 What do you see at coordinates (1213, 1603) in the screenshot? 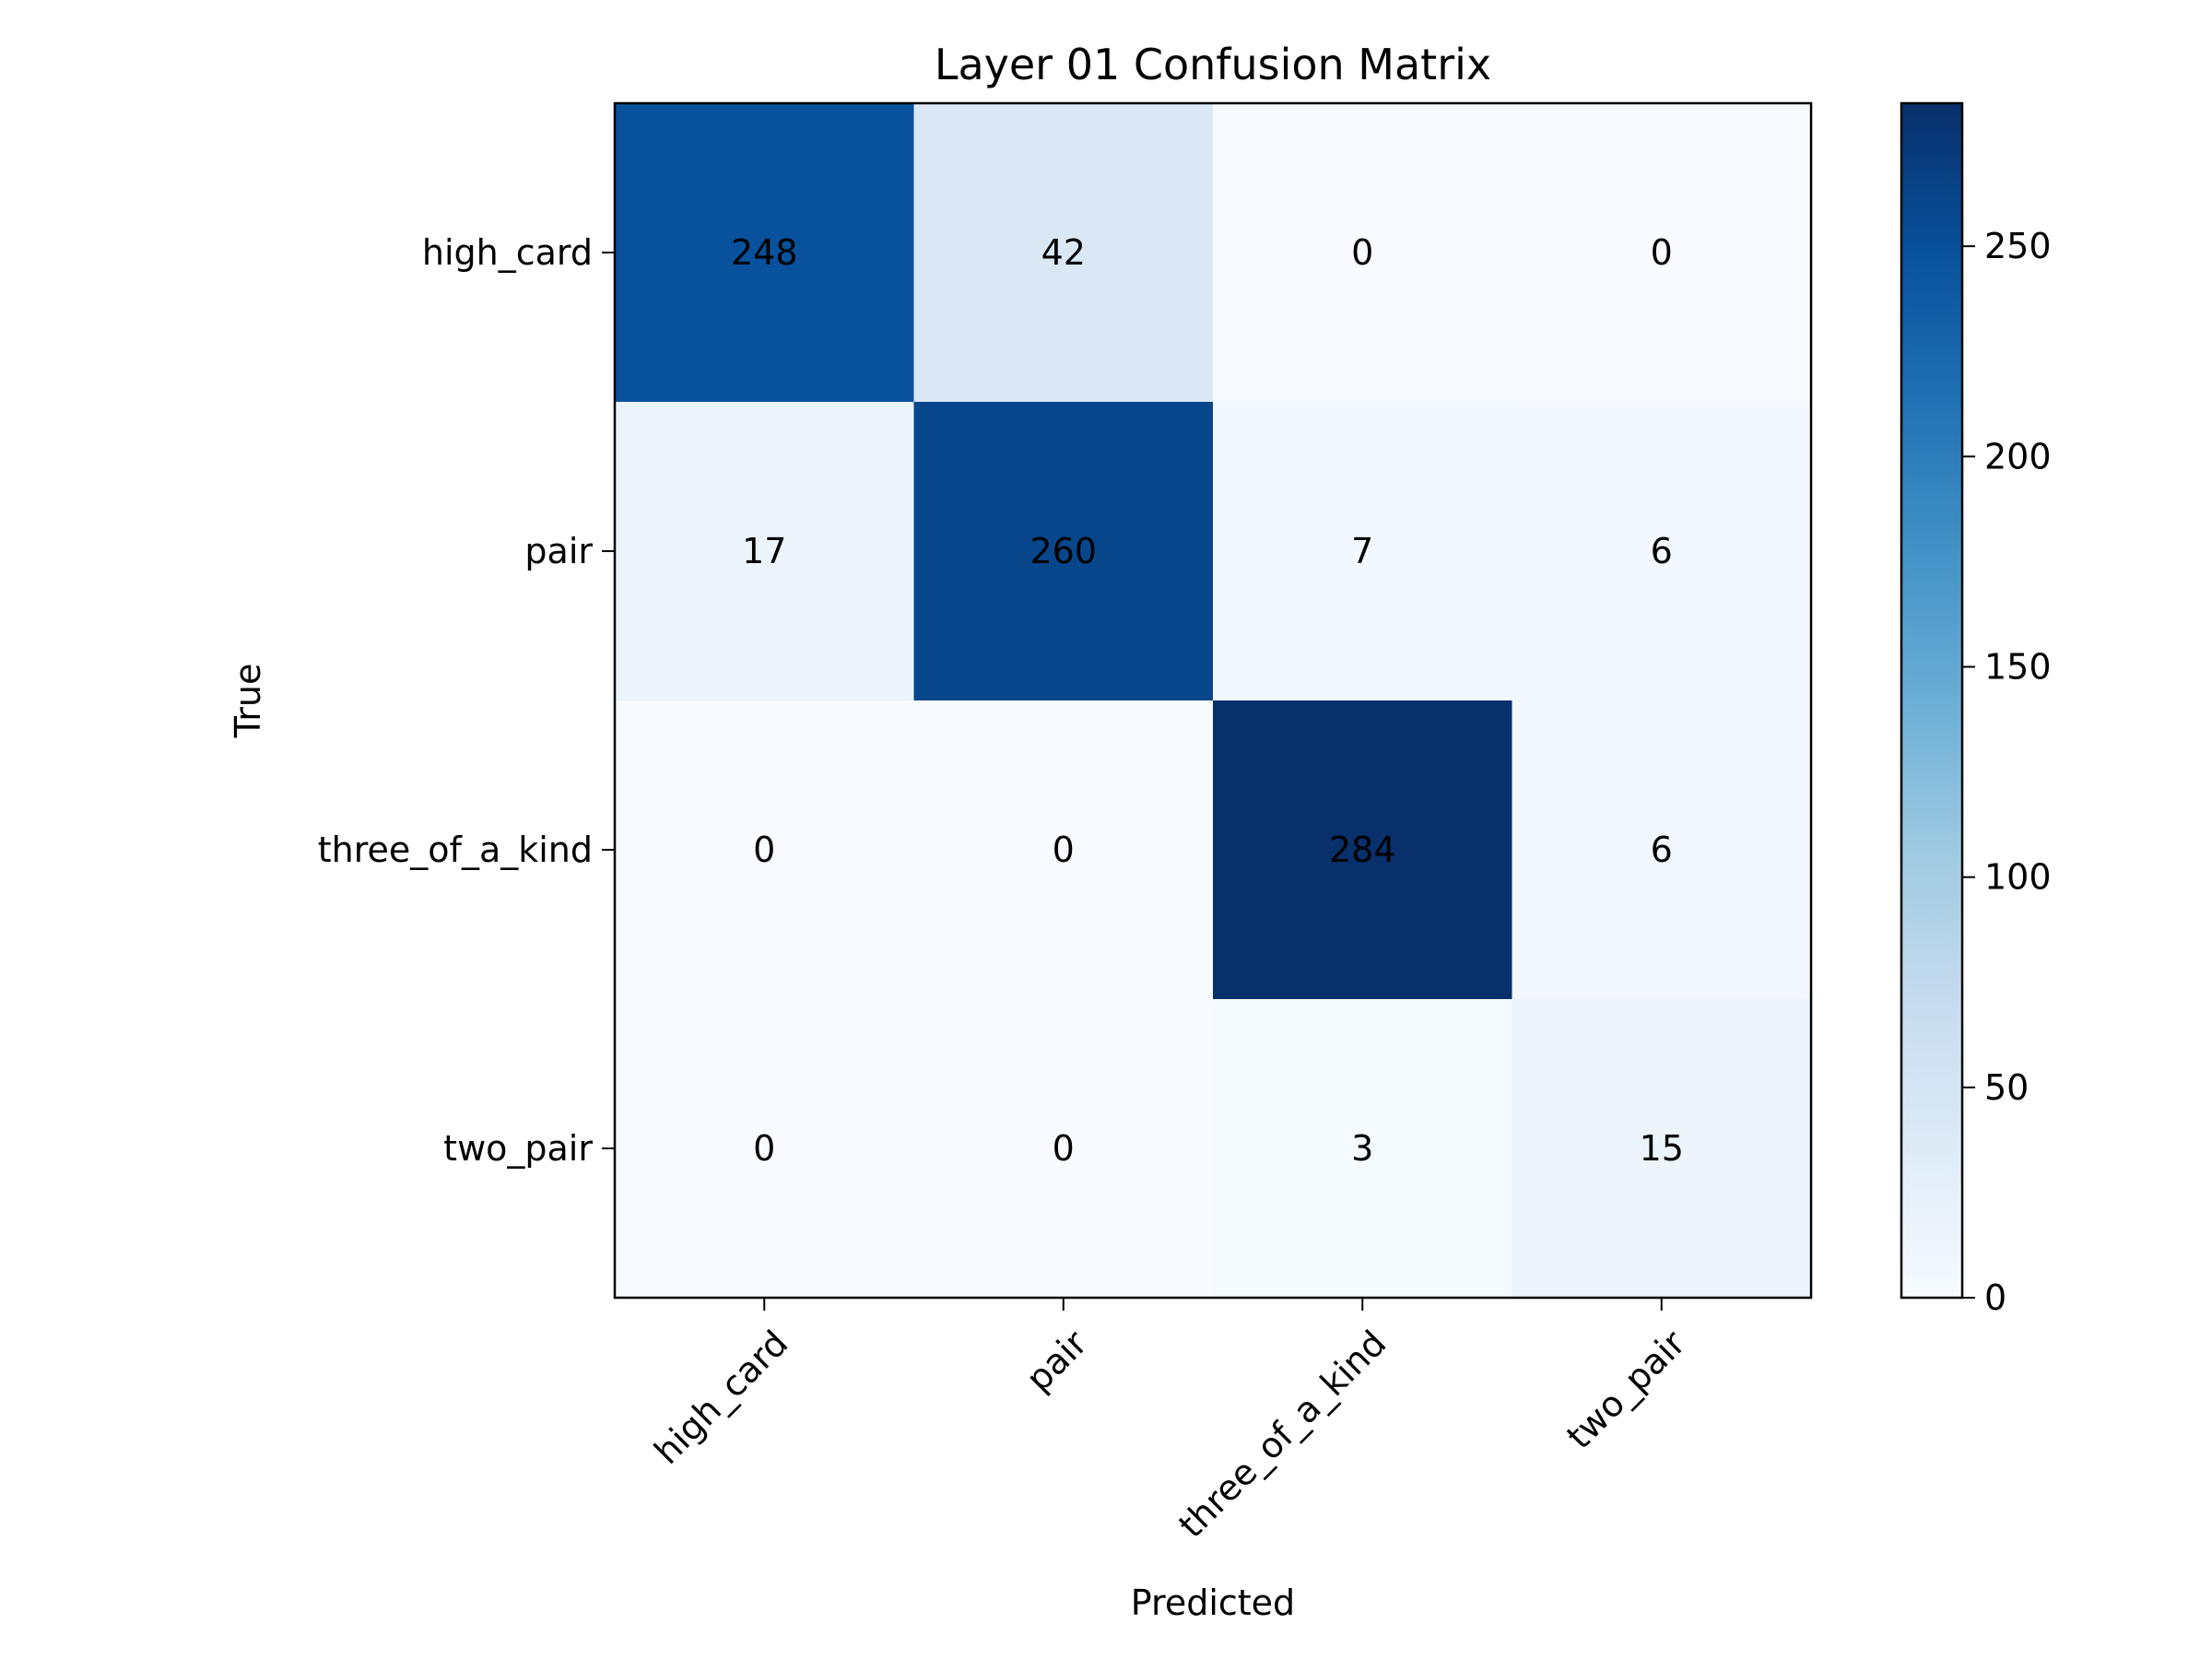
I see `x-axis-label: Predicted` at bounding box center [1213, 1603].